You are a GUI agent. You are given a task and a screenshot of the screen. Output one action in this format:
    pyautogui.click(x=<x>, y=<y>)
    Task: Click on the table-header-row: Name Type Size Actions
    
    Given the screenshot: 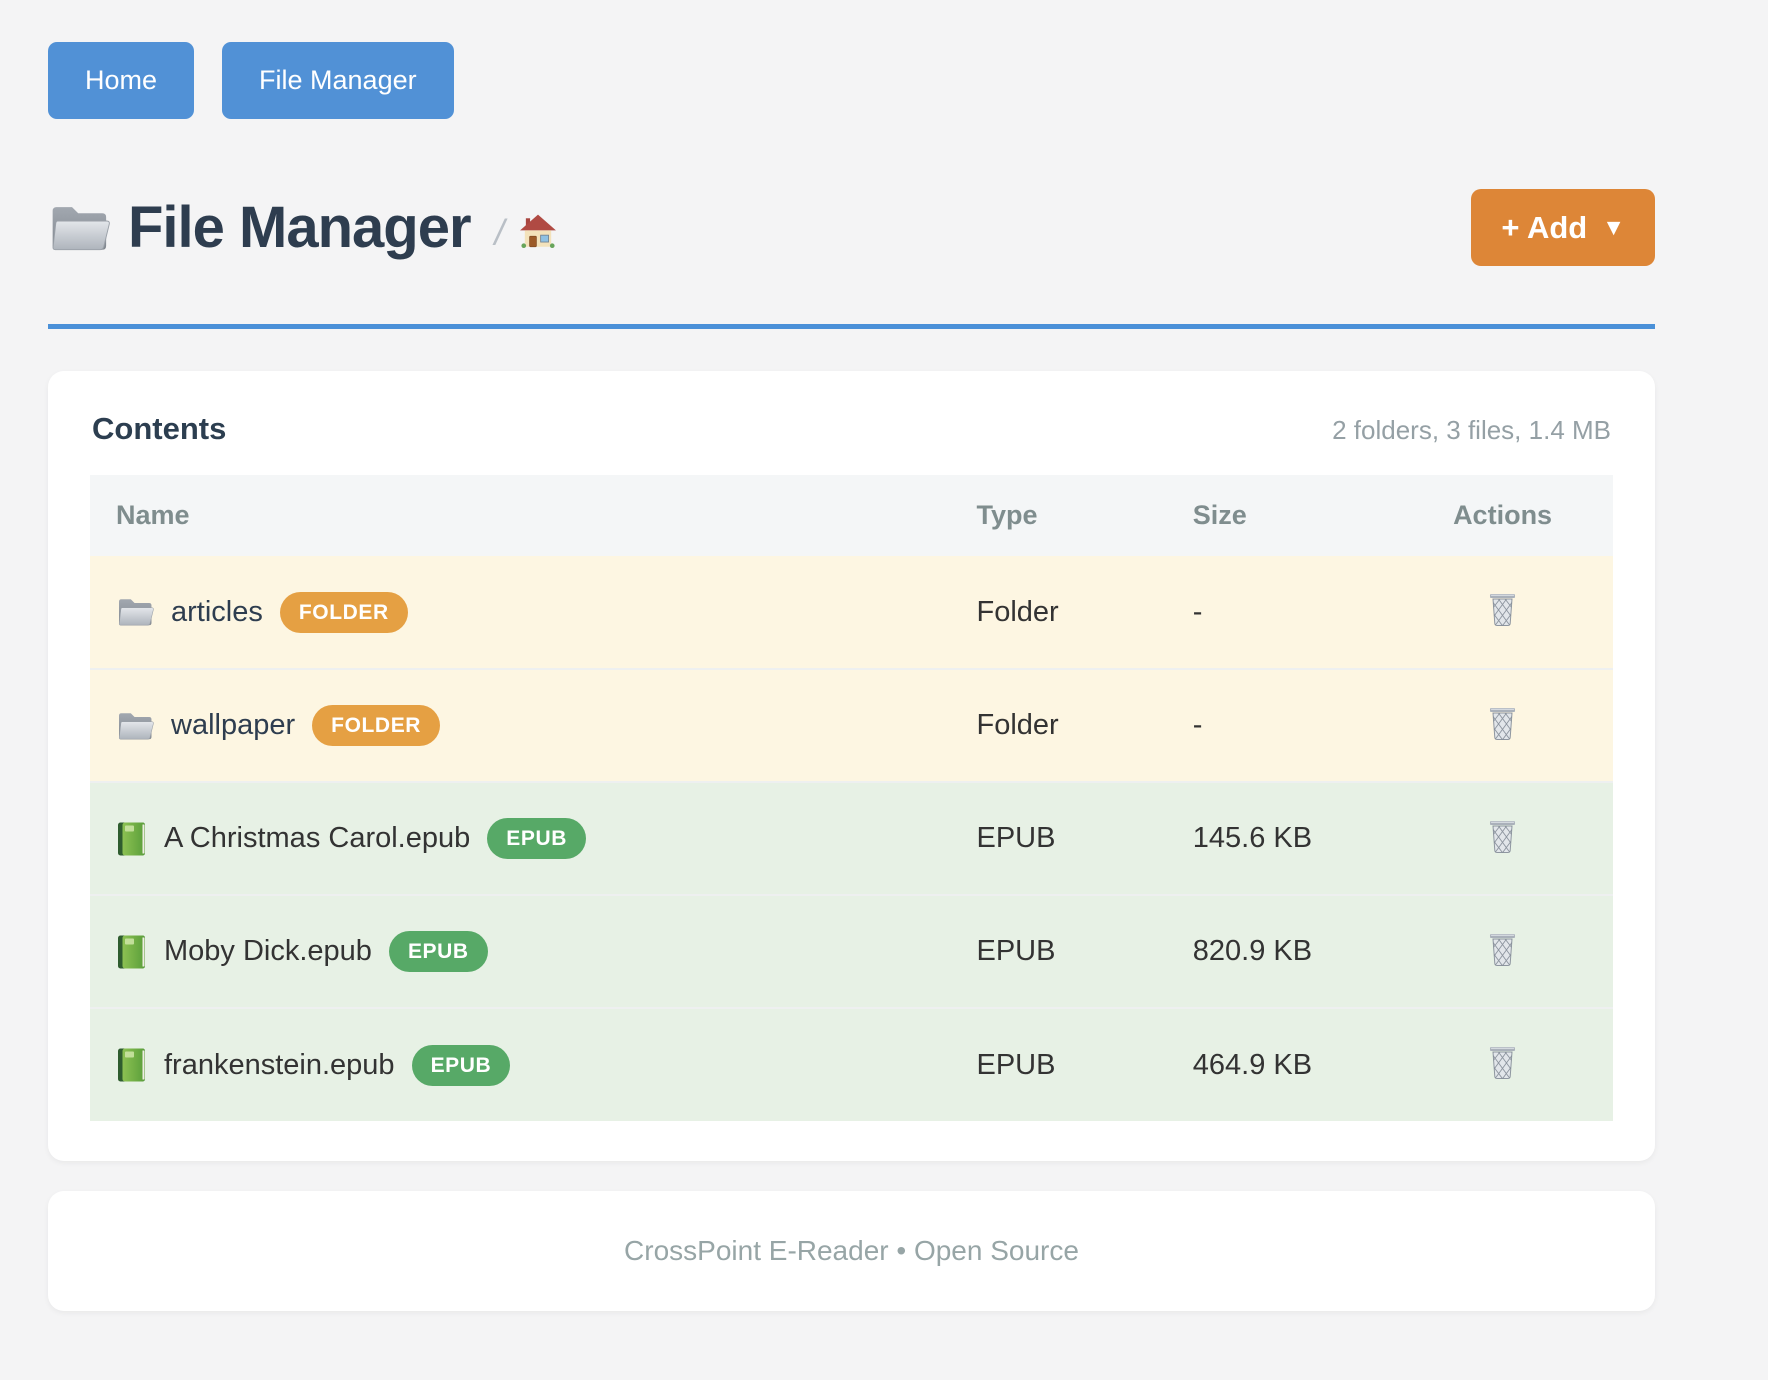 What is the action you would take?
    pyautogui.click(x=851, y=515)
    